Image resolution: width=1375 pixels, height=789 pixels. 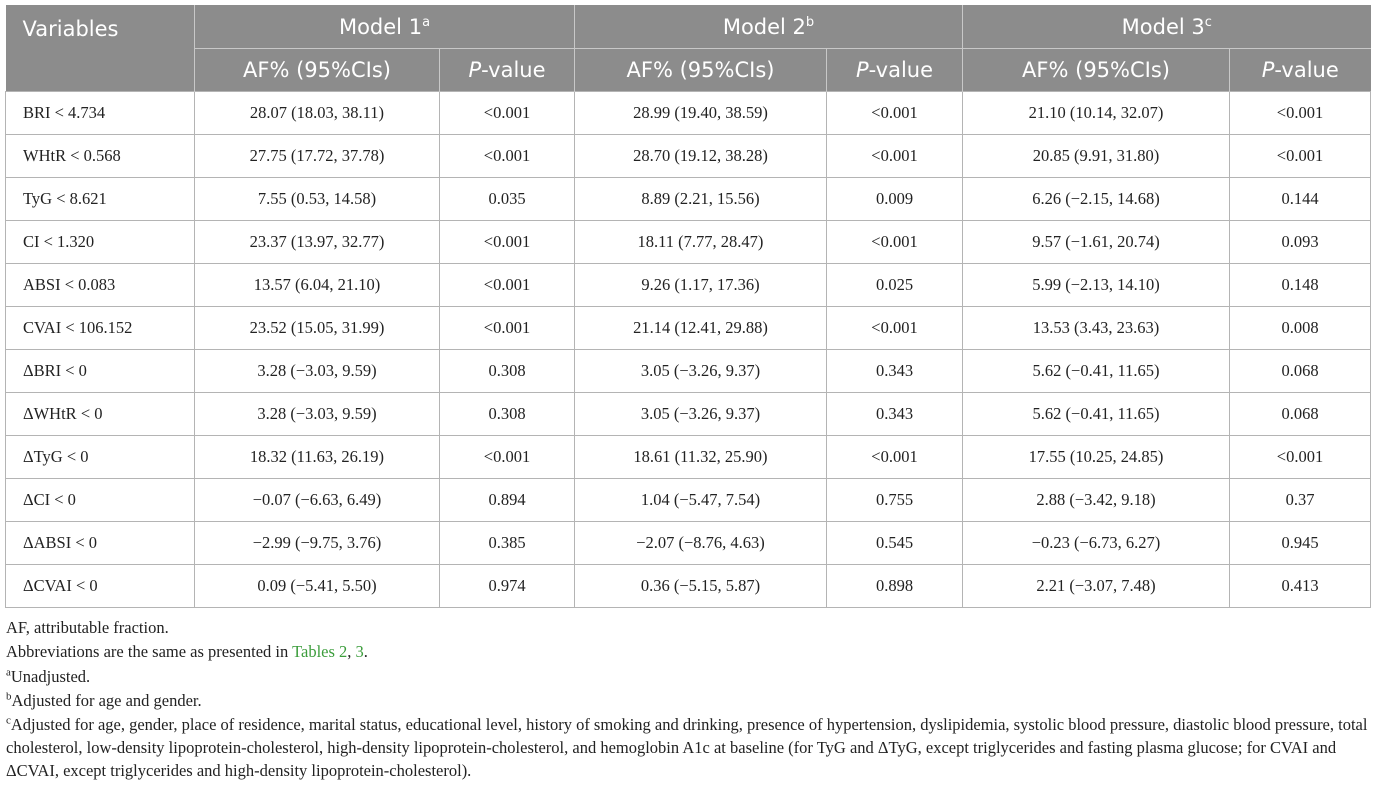 I want to click on model-2-af-cell: 18.61 (11.32, 25.90), so click(x=700, y=457).